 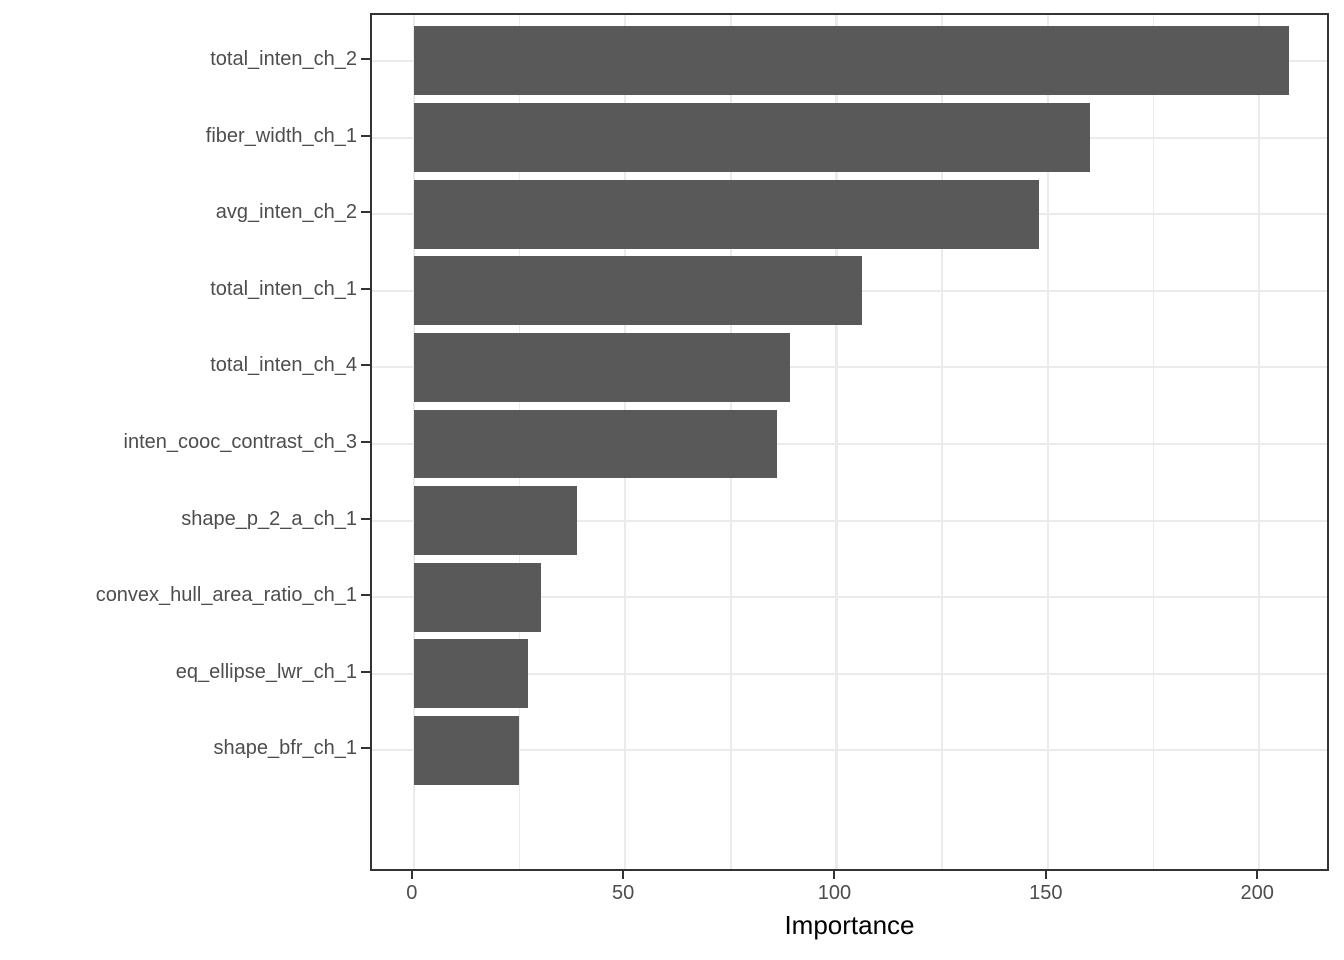 I want to click on x-axis-tick-label: 200, so click(x=1257, y=893).